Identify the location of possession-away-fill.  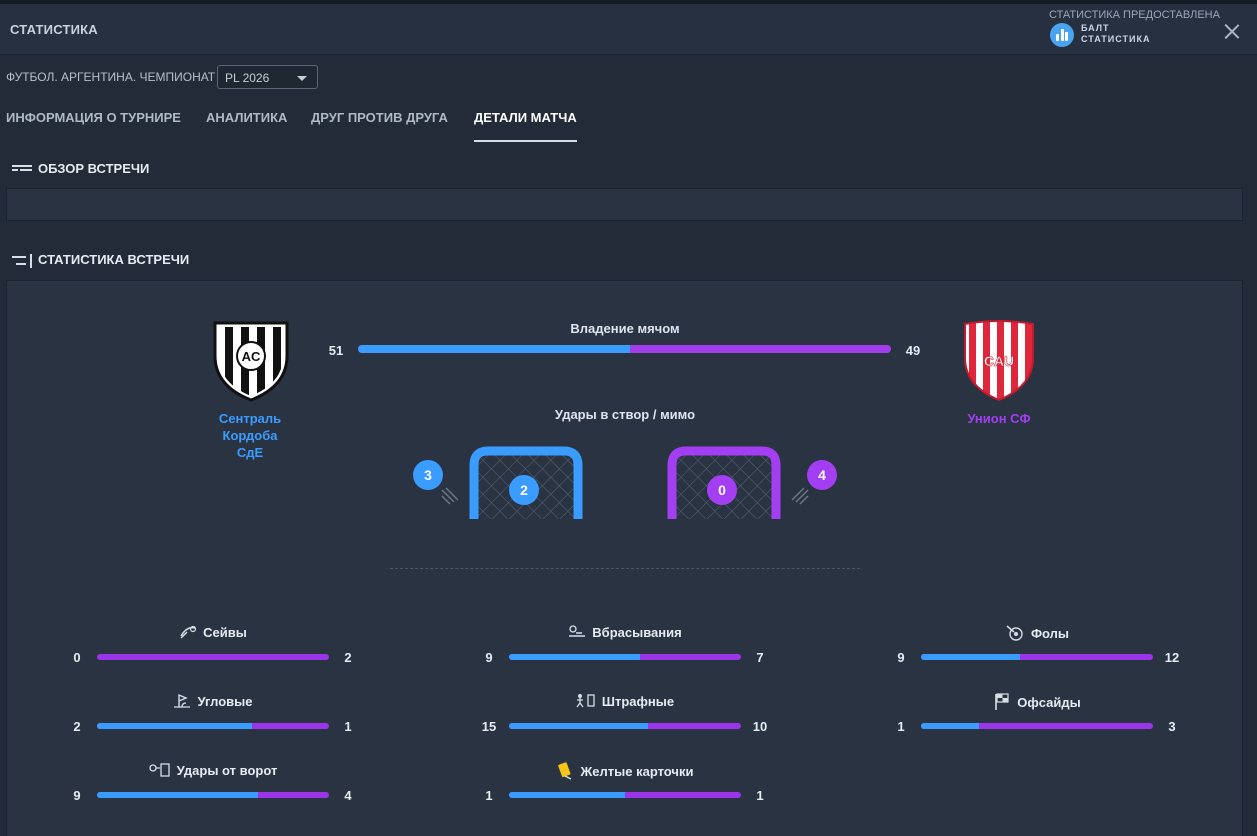
(760, 349).